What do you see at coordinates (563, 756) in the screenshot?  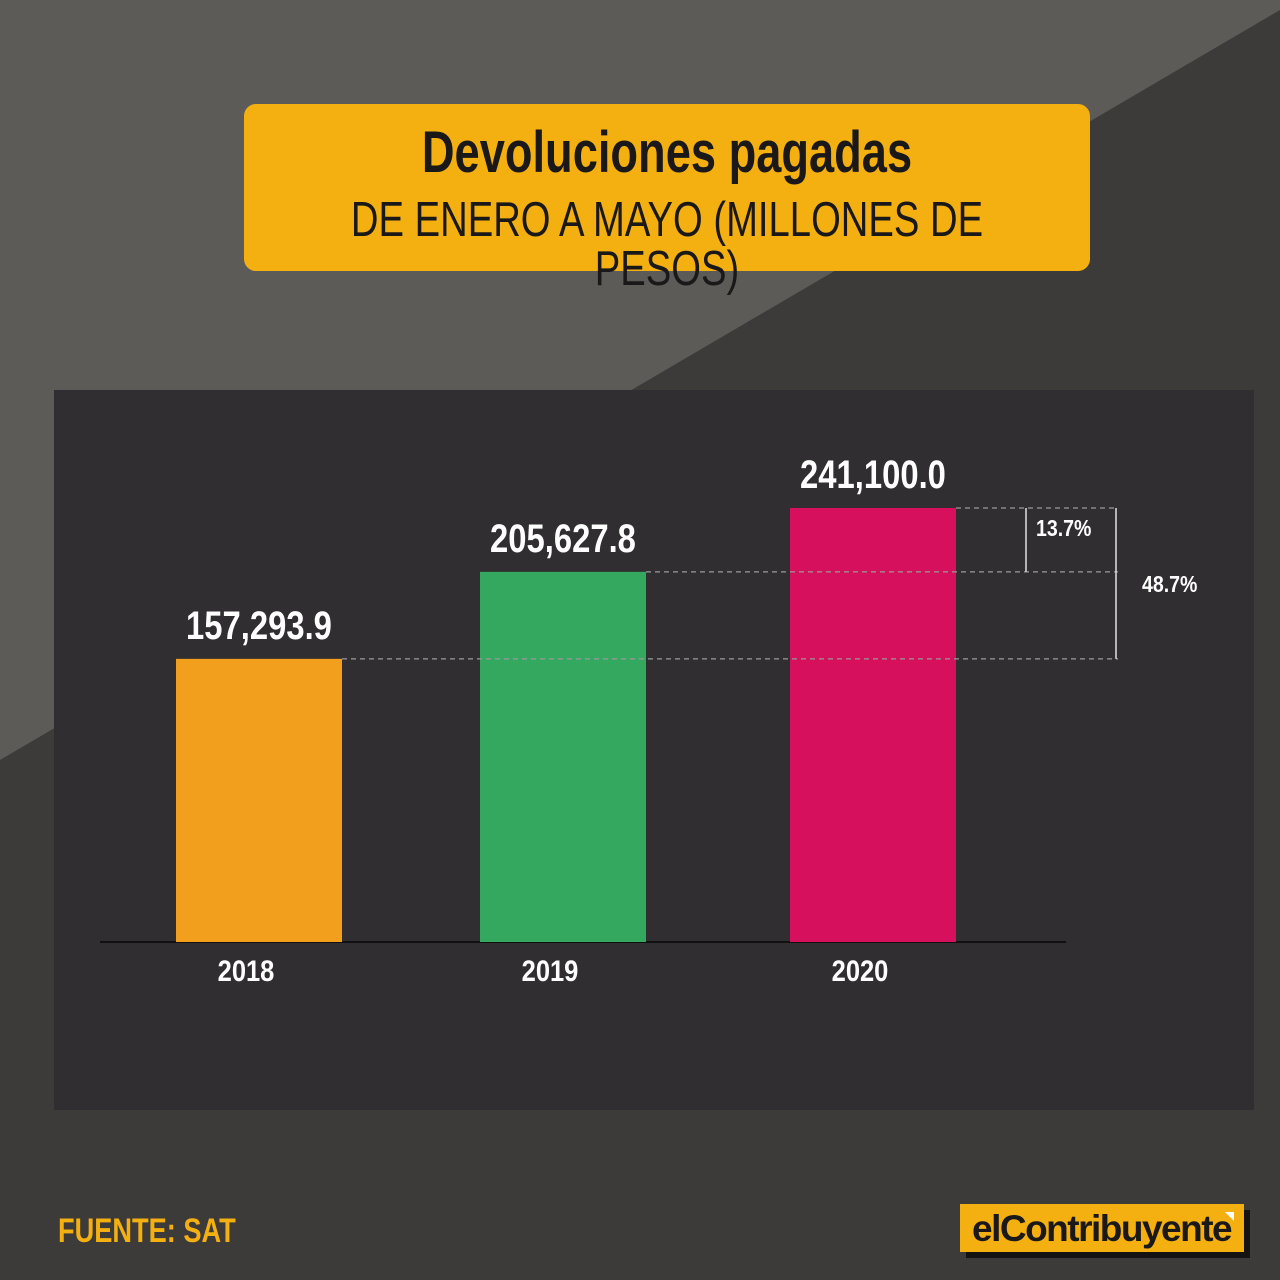 I see `bar-2019` at bounding box center [563, 756].